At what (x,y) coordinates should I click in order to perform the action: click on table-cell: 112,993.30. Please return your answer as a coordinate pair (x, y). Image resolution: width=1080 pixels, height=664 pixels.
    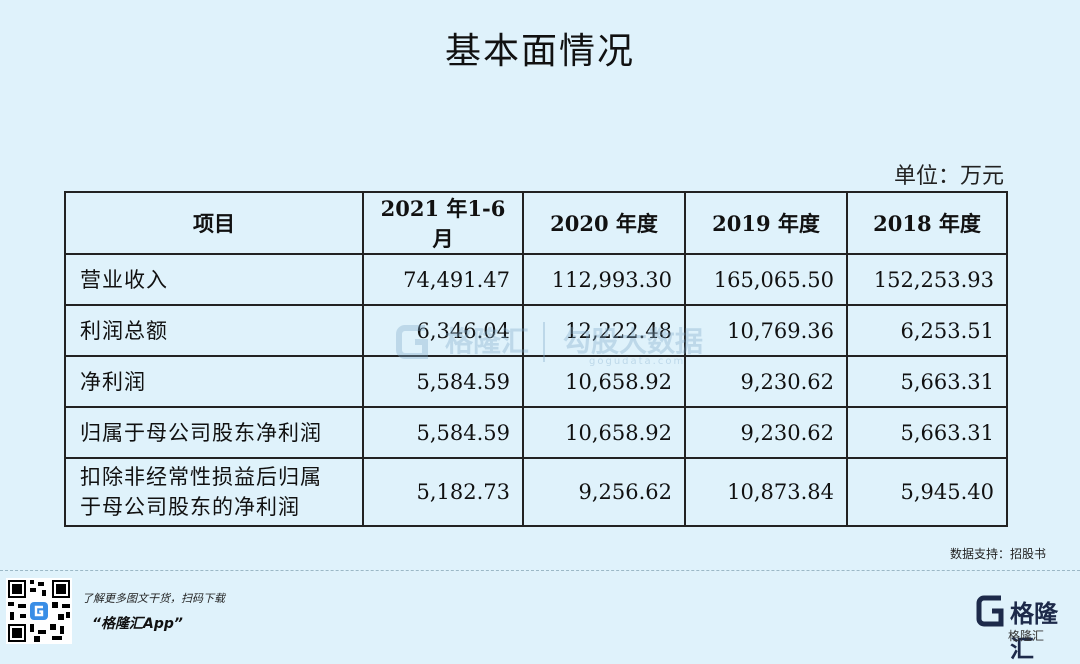
    Looking at the image, I should click on (604, 279).